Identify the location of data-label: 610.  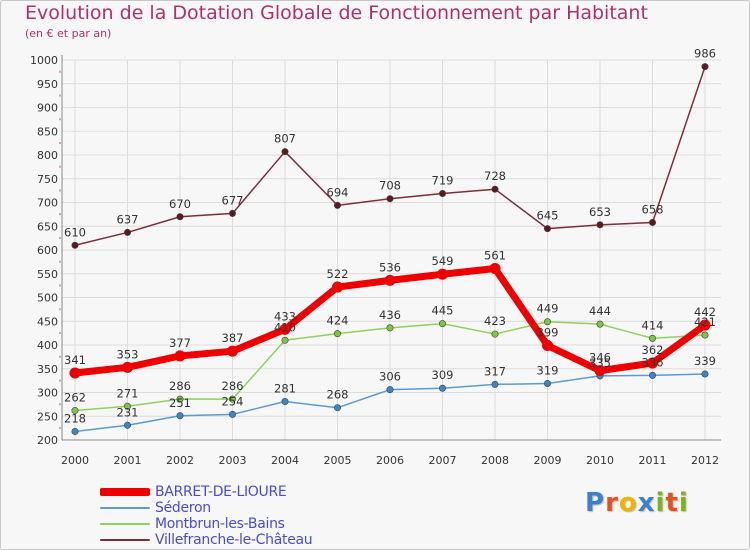
(75, 232).